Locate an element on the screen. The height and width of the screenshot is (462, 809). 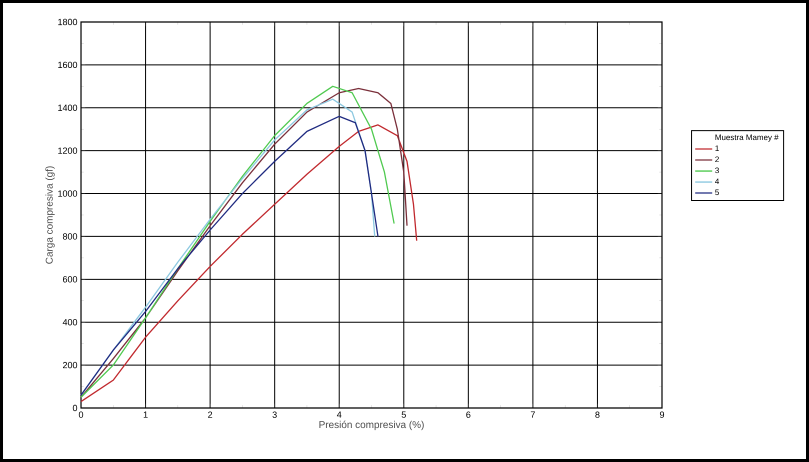
y-tick-label: 1400 is located at coordinates (68, 107).